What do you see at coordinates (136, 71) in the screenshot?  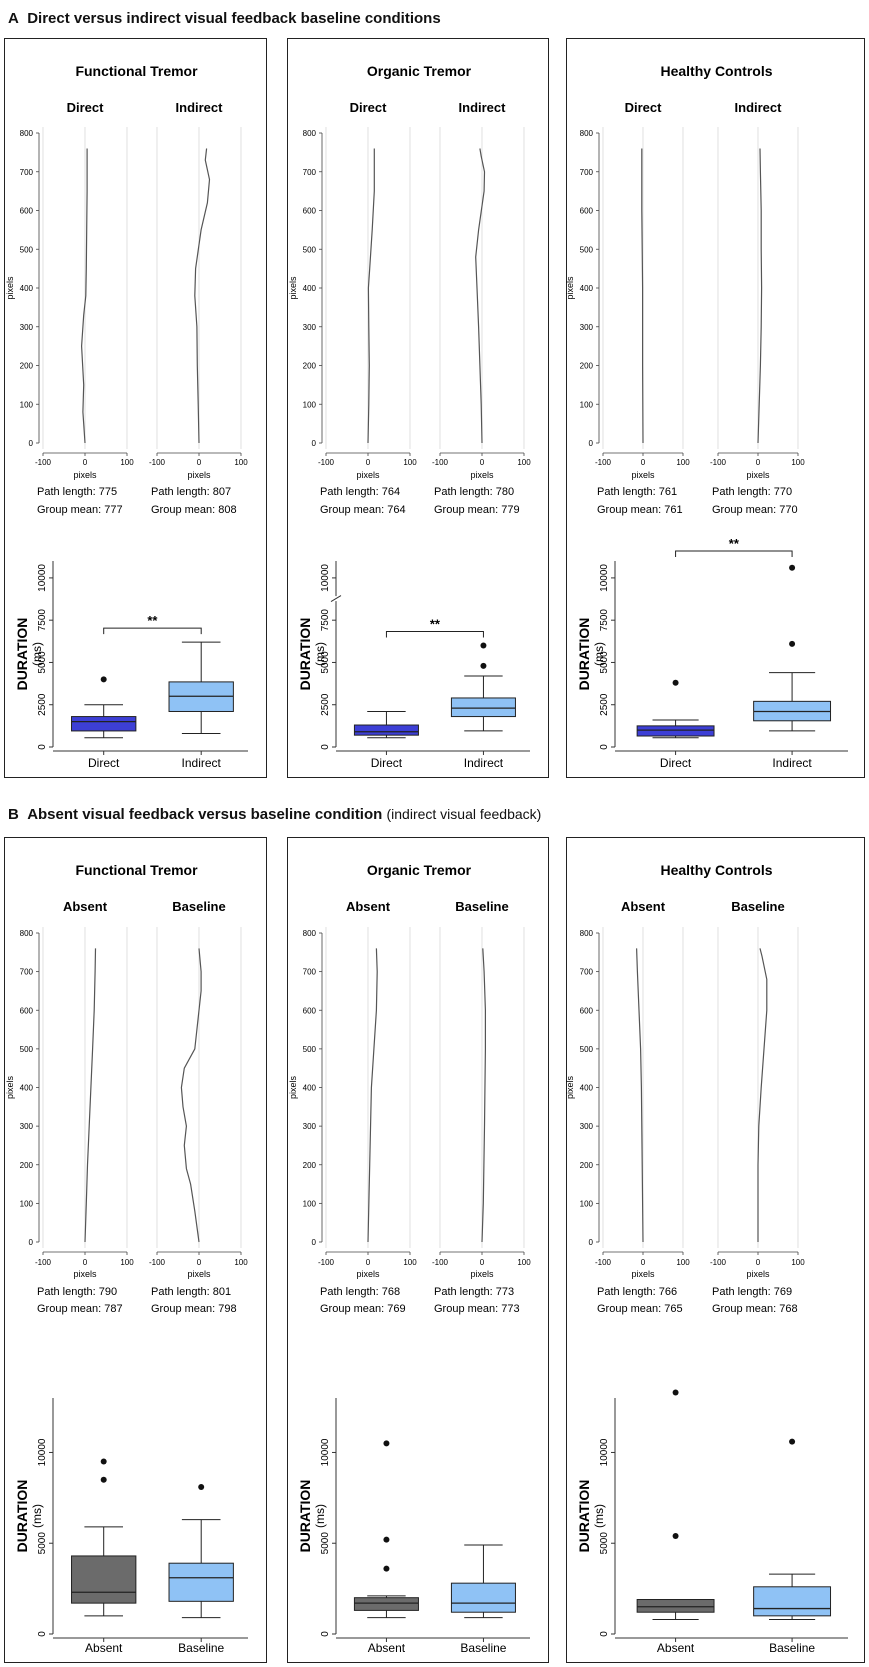 I see `group-title: Functional Tremor` at bounding box center [136, 71].